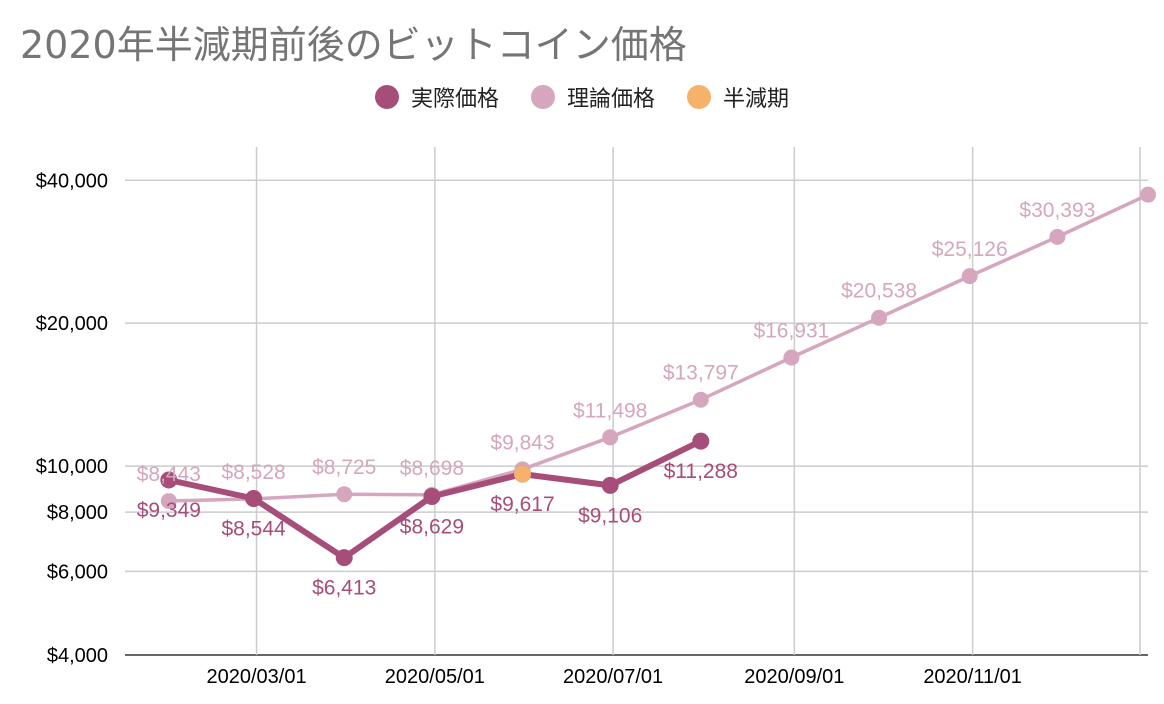 This screenshot has height=704, width=1164. What do you see at coordinates (77, 572) in the screenshot?
I see `y-tick-label: $6,000` at bounding box center [77, 572].